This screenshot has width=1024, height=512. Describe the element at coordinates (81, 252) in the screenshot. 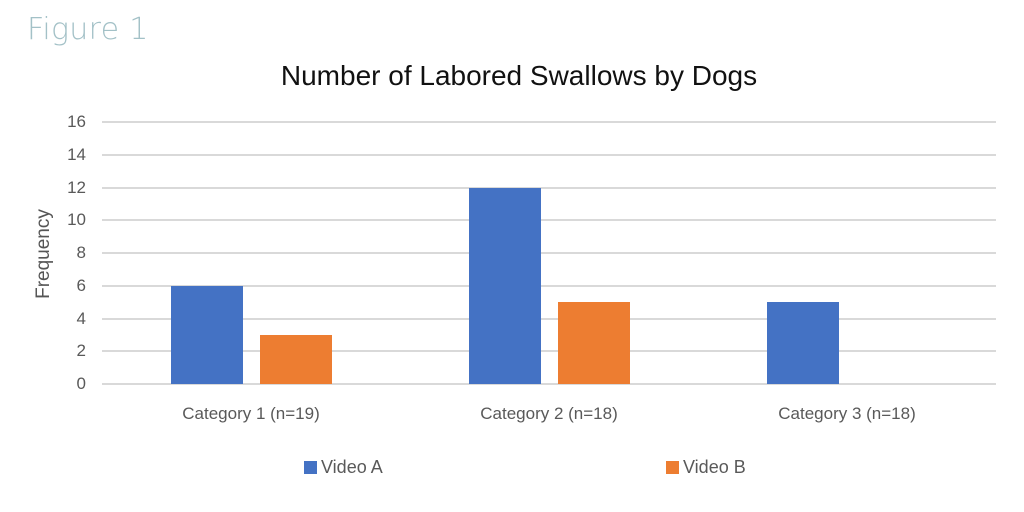

I see `y-tick-label: 8` at that location.